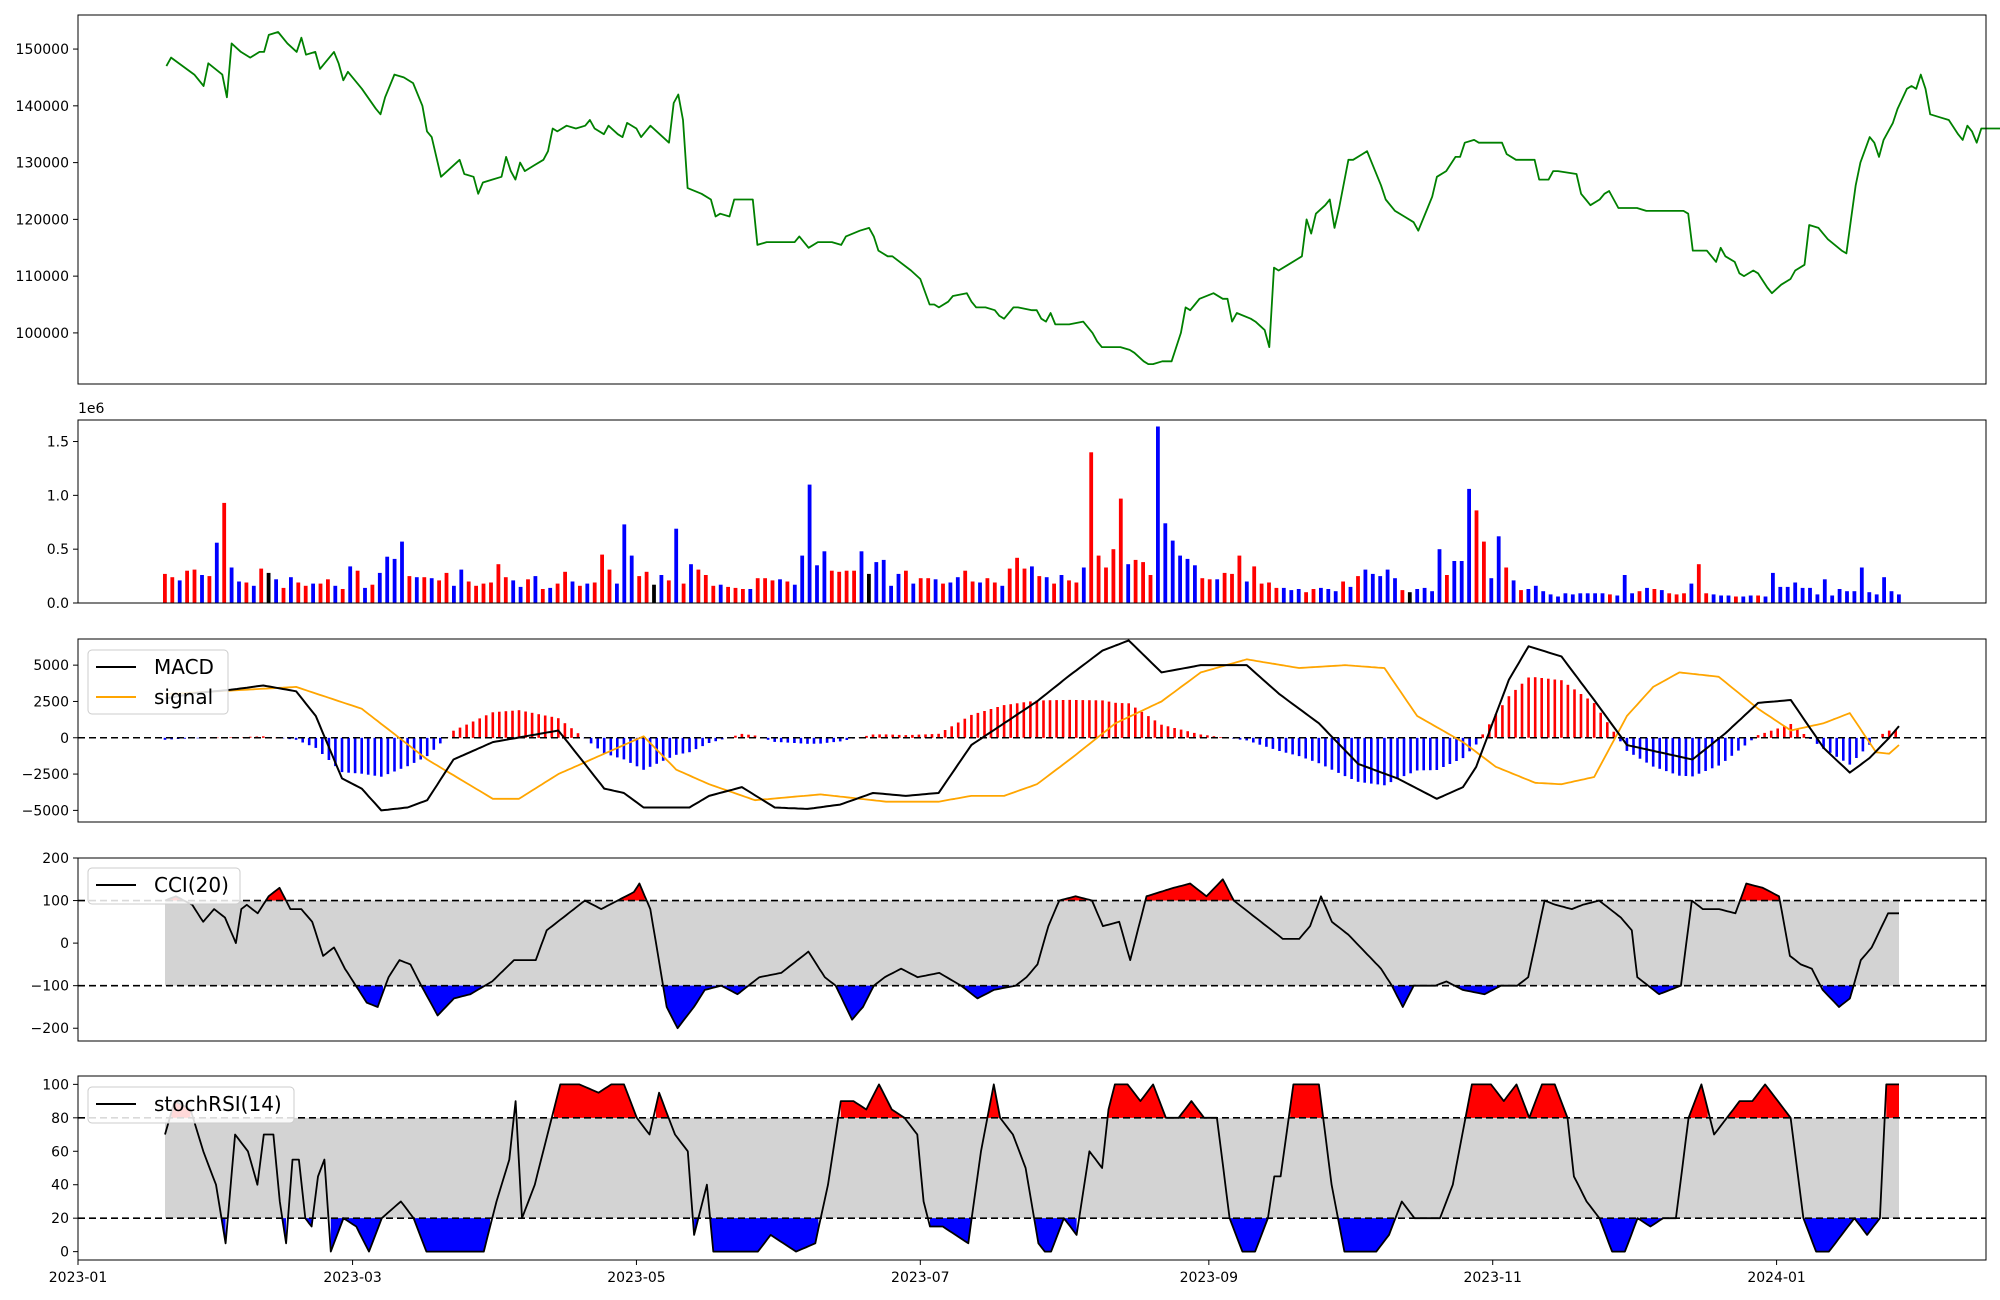 The width and height of the screenshot is (2000, 1300). I want to click on cci-panel: −200 −100 0 100 200 CCI(20), so click(1009, 946).